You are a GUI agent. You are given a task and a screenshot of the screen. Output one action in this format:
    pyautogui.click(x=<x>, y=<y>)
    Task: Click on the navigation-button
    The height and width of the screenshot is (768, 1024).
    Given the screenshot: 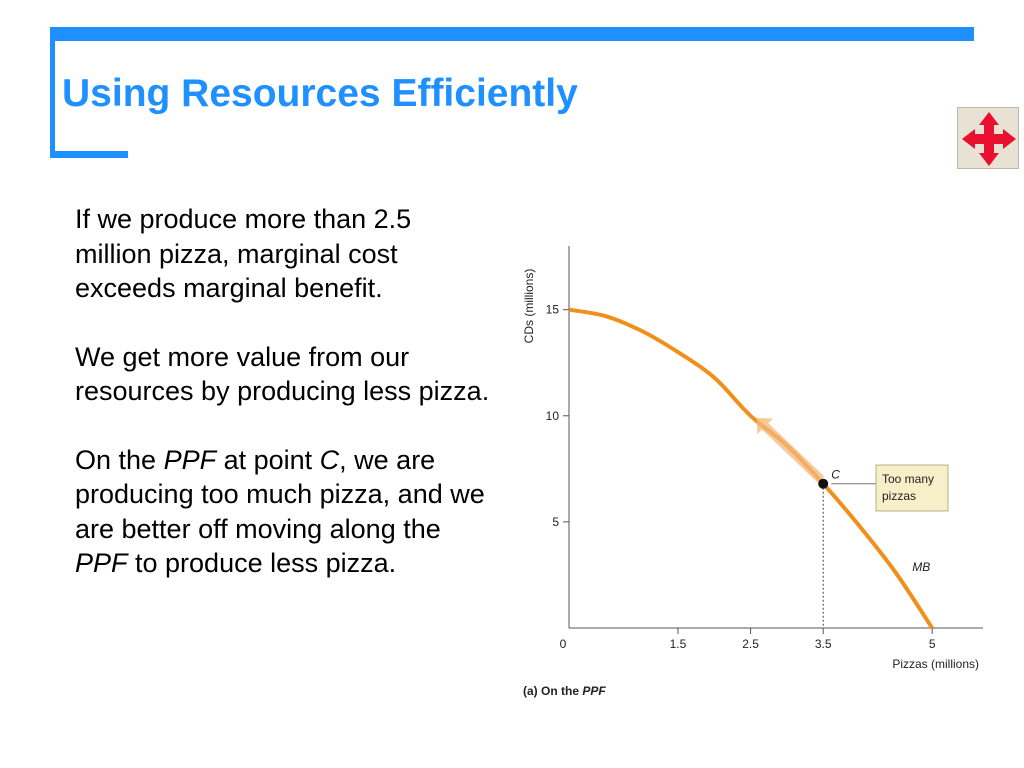 What is the action you would take?
    pyautogui.click(x=988, y=138)
    